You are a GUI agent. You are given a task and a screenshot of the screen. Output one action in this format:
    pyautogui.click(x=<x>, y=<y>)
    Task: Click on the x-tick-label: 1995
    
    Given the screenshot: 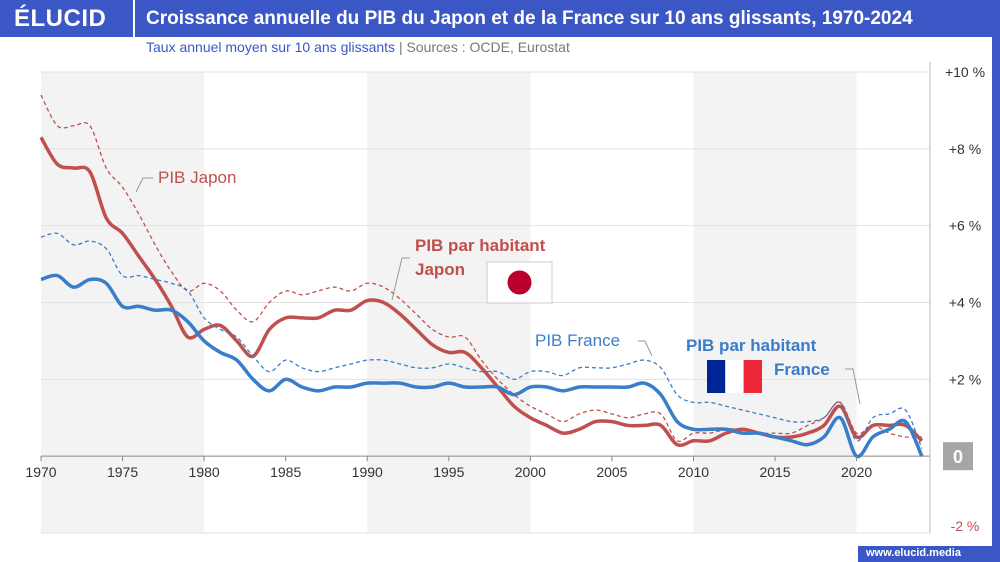 What is the action you would take?
    pyautogui.click(x=448, y=472)
    